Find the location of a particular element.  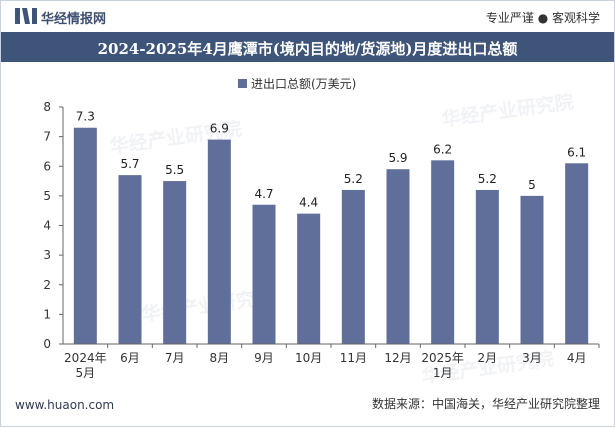

bar-value-label: 5.9 is located at coordinates (397, 158).